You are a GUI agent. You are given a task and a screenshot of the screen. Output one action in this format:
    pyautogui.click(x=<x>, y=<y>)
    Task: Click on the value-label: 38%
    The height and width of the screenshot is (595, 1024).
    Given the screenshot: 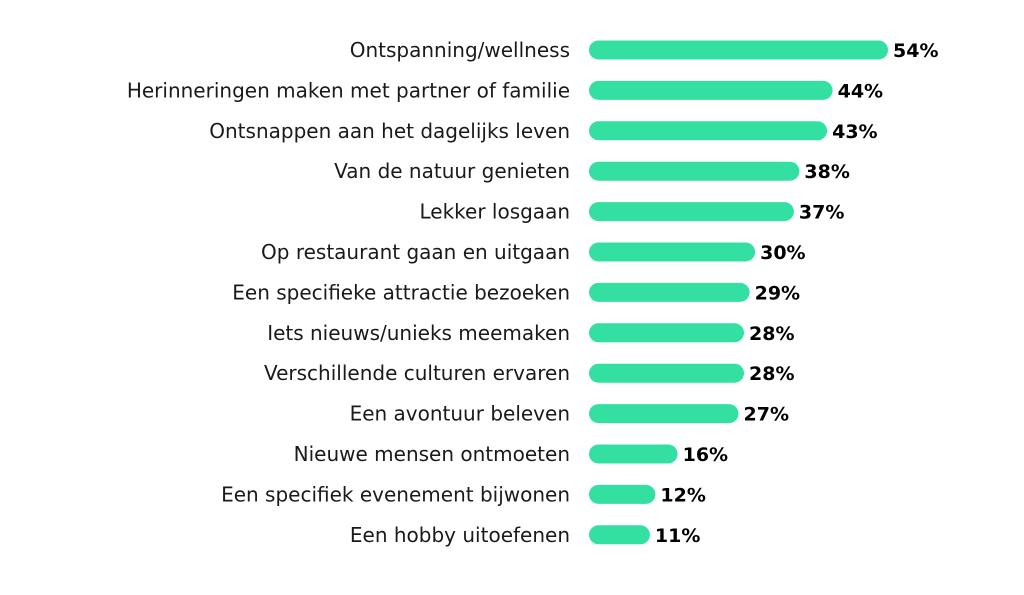 What is the action you would take?
    pyautogui.click(x=826, y=172)
    